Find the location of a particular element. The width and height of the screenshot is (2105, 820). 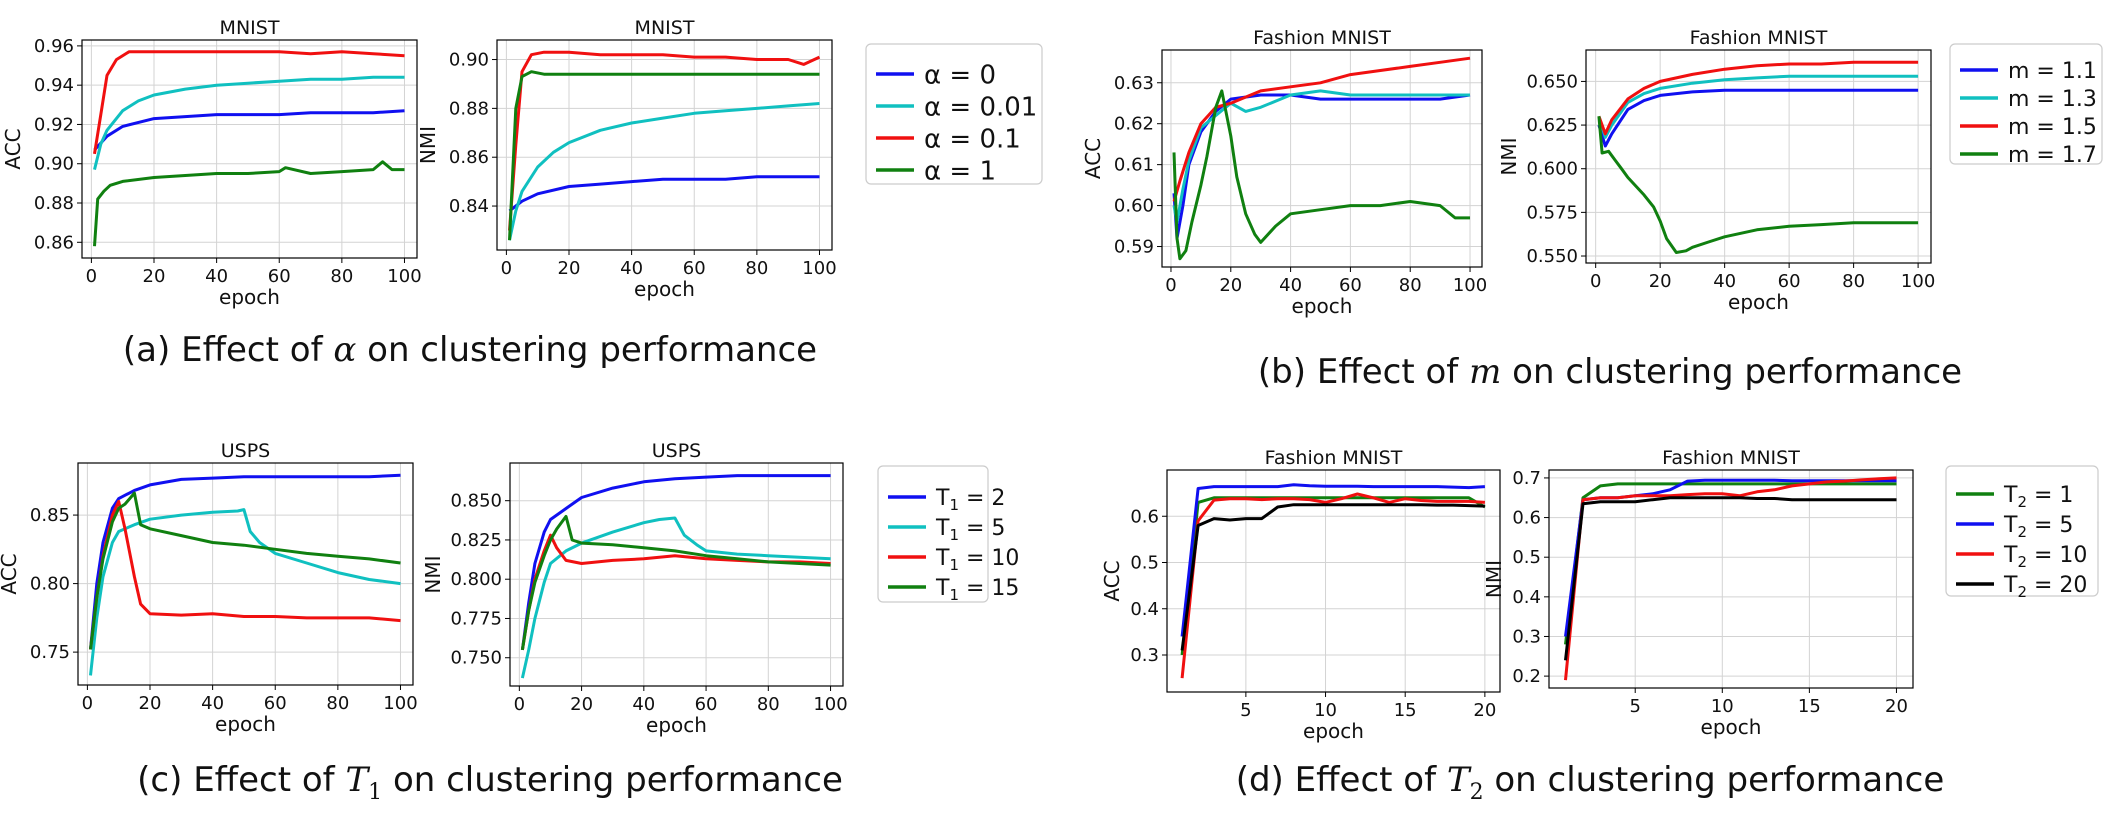

legend-entry-label: m = 1.3 is located at coordinates (2052, 99).